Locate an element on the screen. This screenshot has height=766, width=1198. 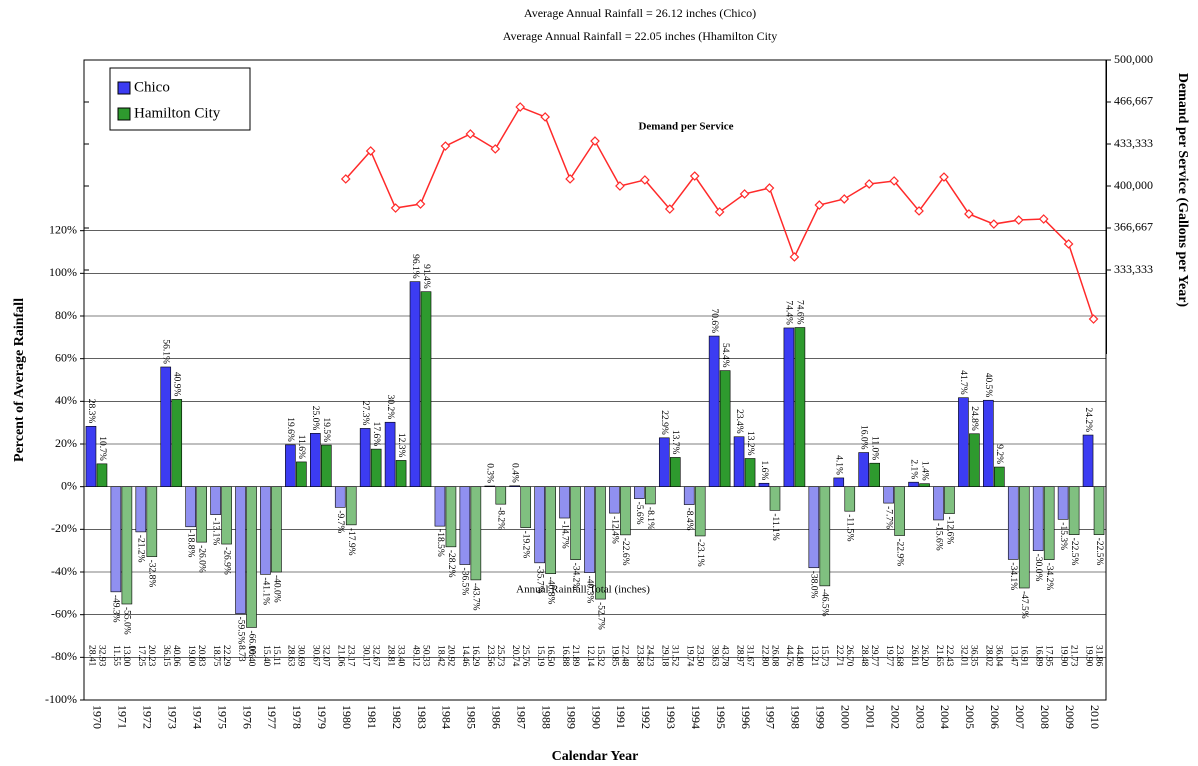
legend-box is located at coordinates (180, 99).